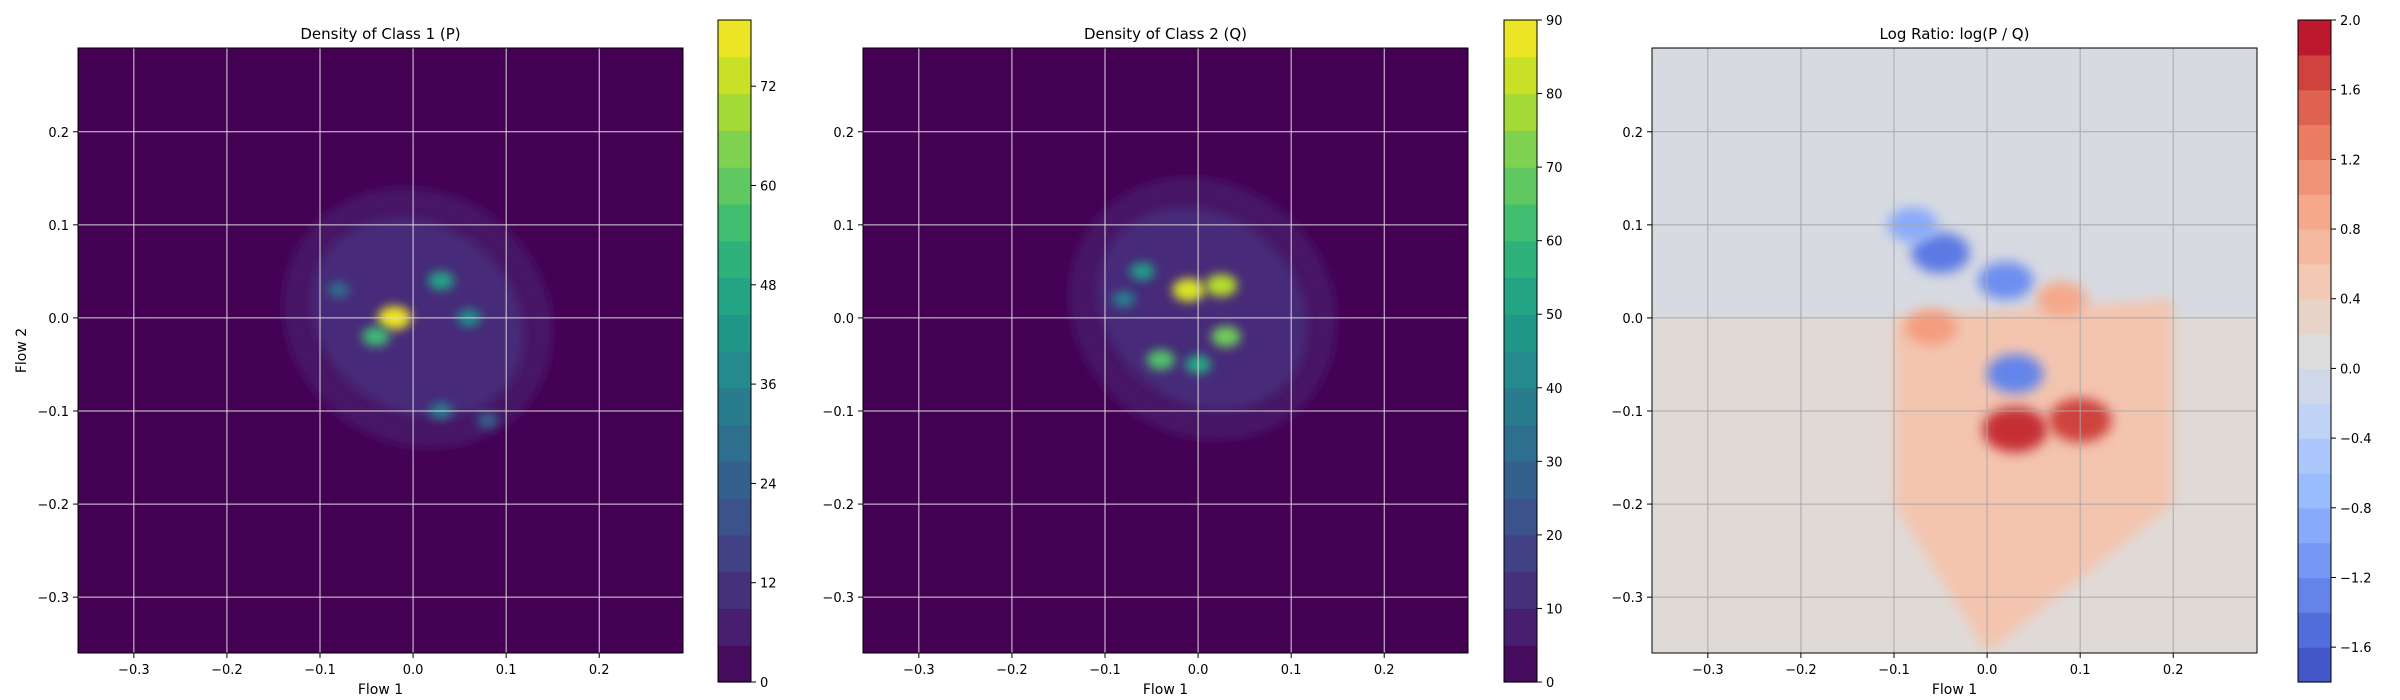 The height and width of the screenshot is (700, 2400). What do you see at coordinates (2356, 439) in the screenshot?
I see `colorbar-tick-label: −0.4` at bounding box center [2356, 439].